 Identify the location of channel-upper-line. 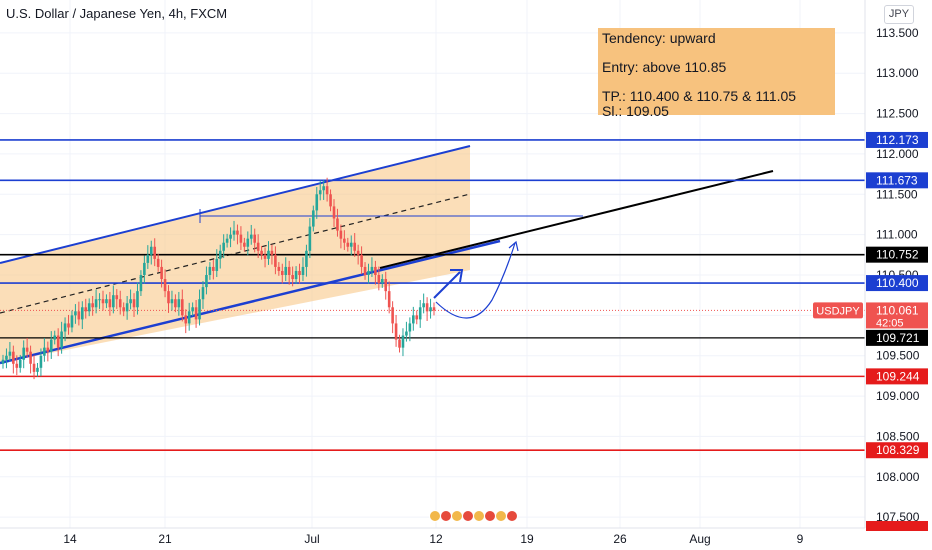
(235, 204).